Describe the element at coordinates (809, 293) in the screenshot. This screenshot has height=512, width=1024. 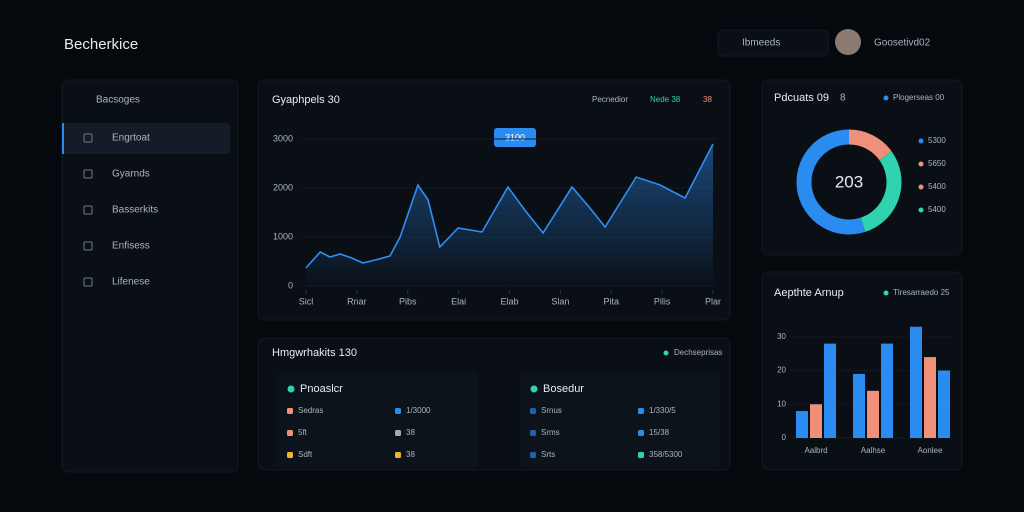
I see `chart-title: Aepthte Arnup` at that location.